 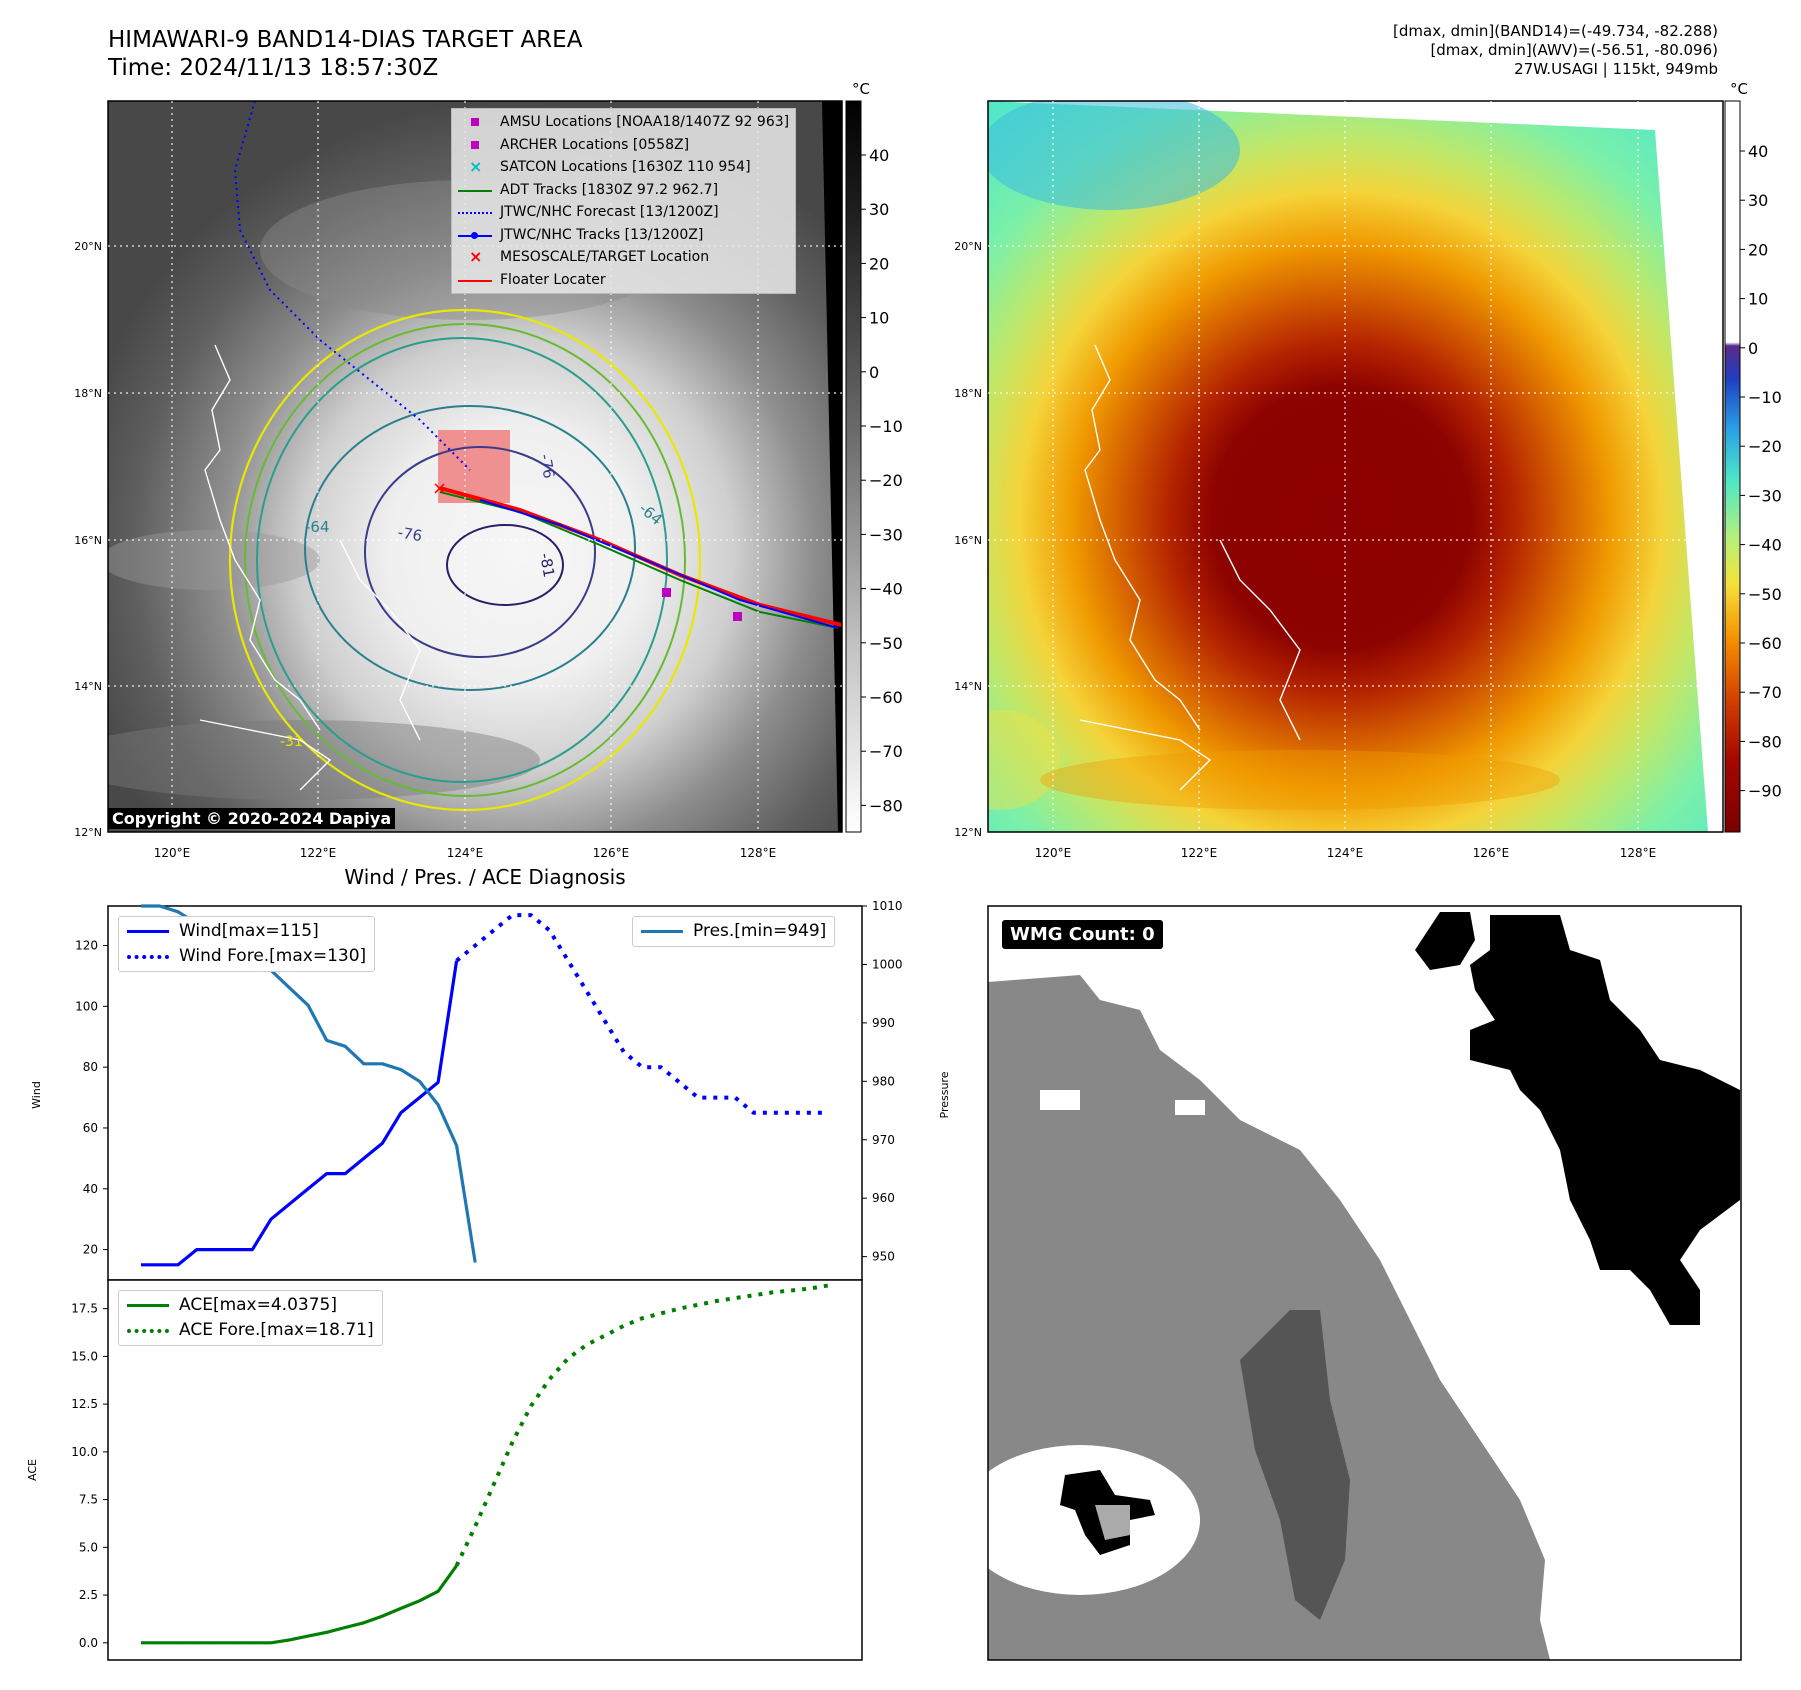 What do you see at coordinates (886, 697) in the screenshot?
I see `colorbar-tick-label: −60` at bounding box center [886, 697].